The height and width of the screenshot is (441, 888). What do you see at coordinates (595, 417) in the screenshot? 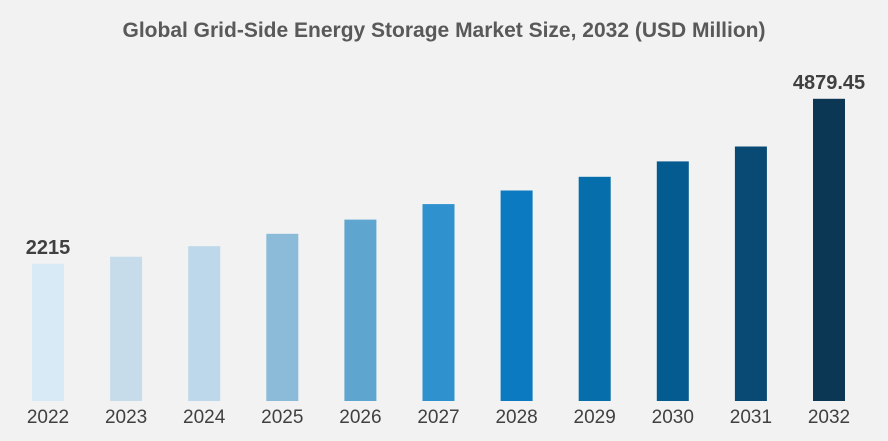
I see `x-tick-label-2029: 2029` at bounding box center [595, 417].